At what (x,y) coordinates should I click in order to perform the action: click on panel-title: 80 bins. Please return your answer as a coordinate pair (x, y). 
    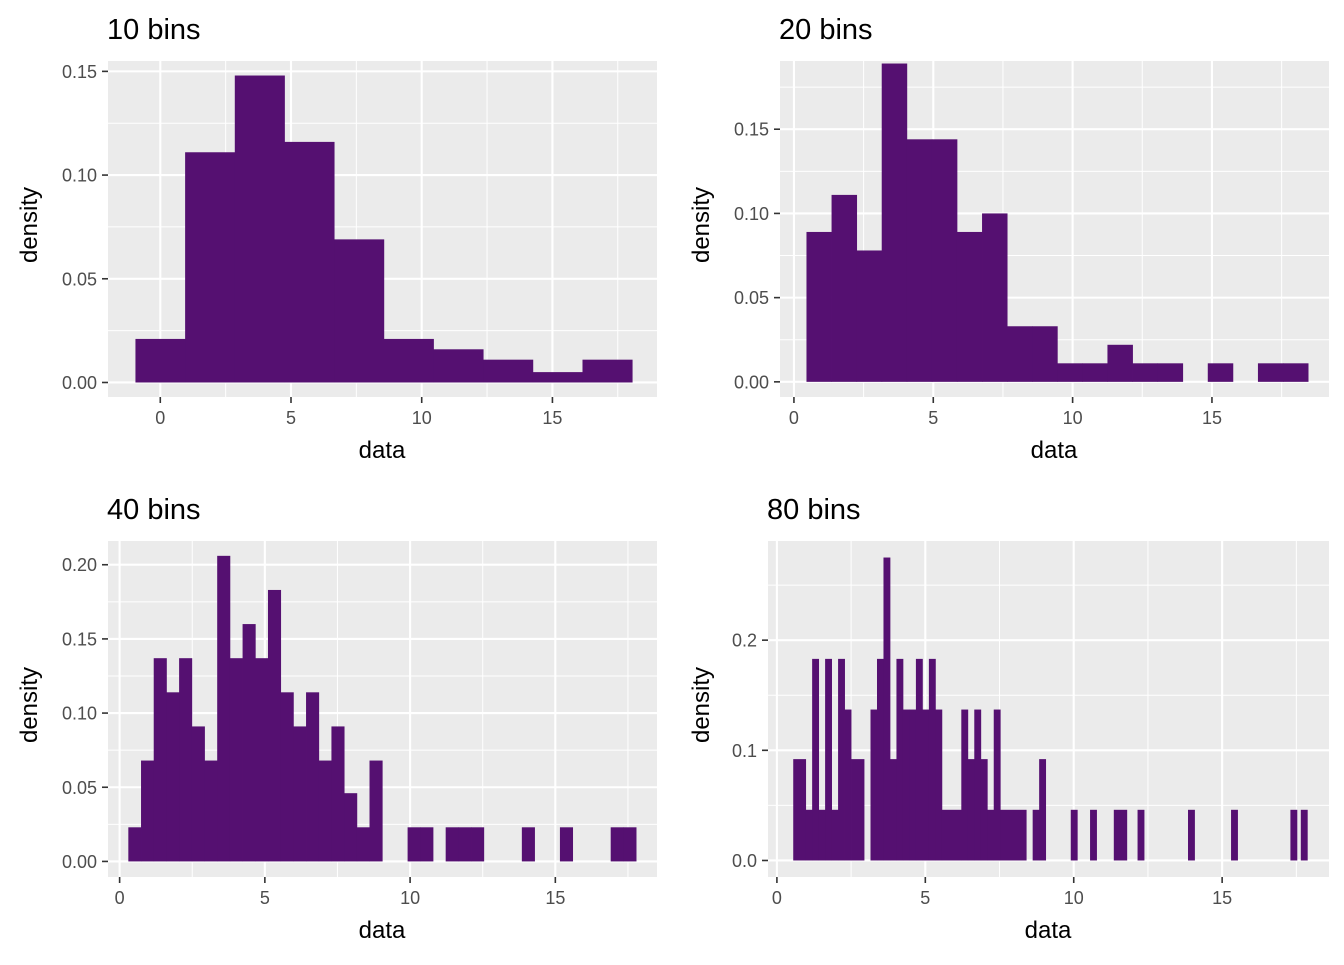
    Looking at the image, I should click on (814, 510).